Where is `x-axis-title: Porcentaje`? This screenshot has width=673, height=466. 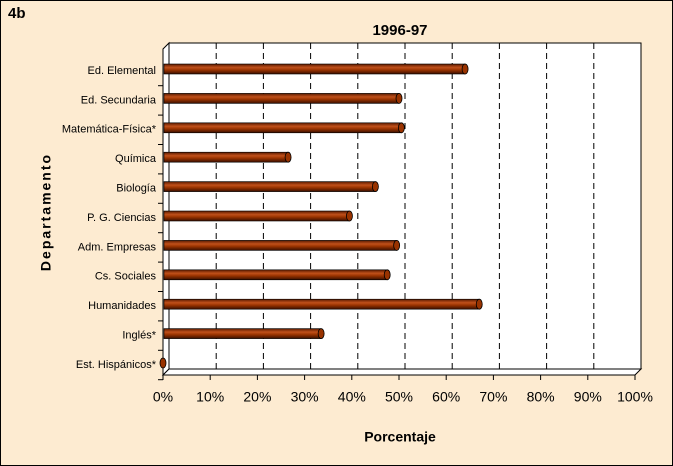
x-axis-title: Porcentaje is located at coordinates (400, 437).